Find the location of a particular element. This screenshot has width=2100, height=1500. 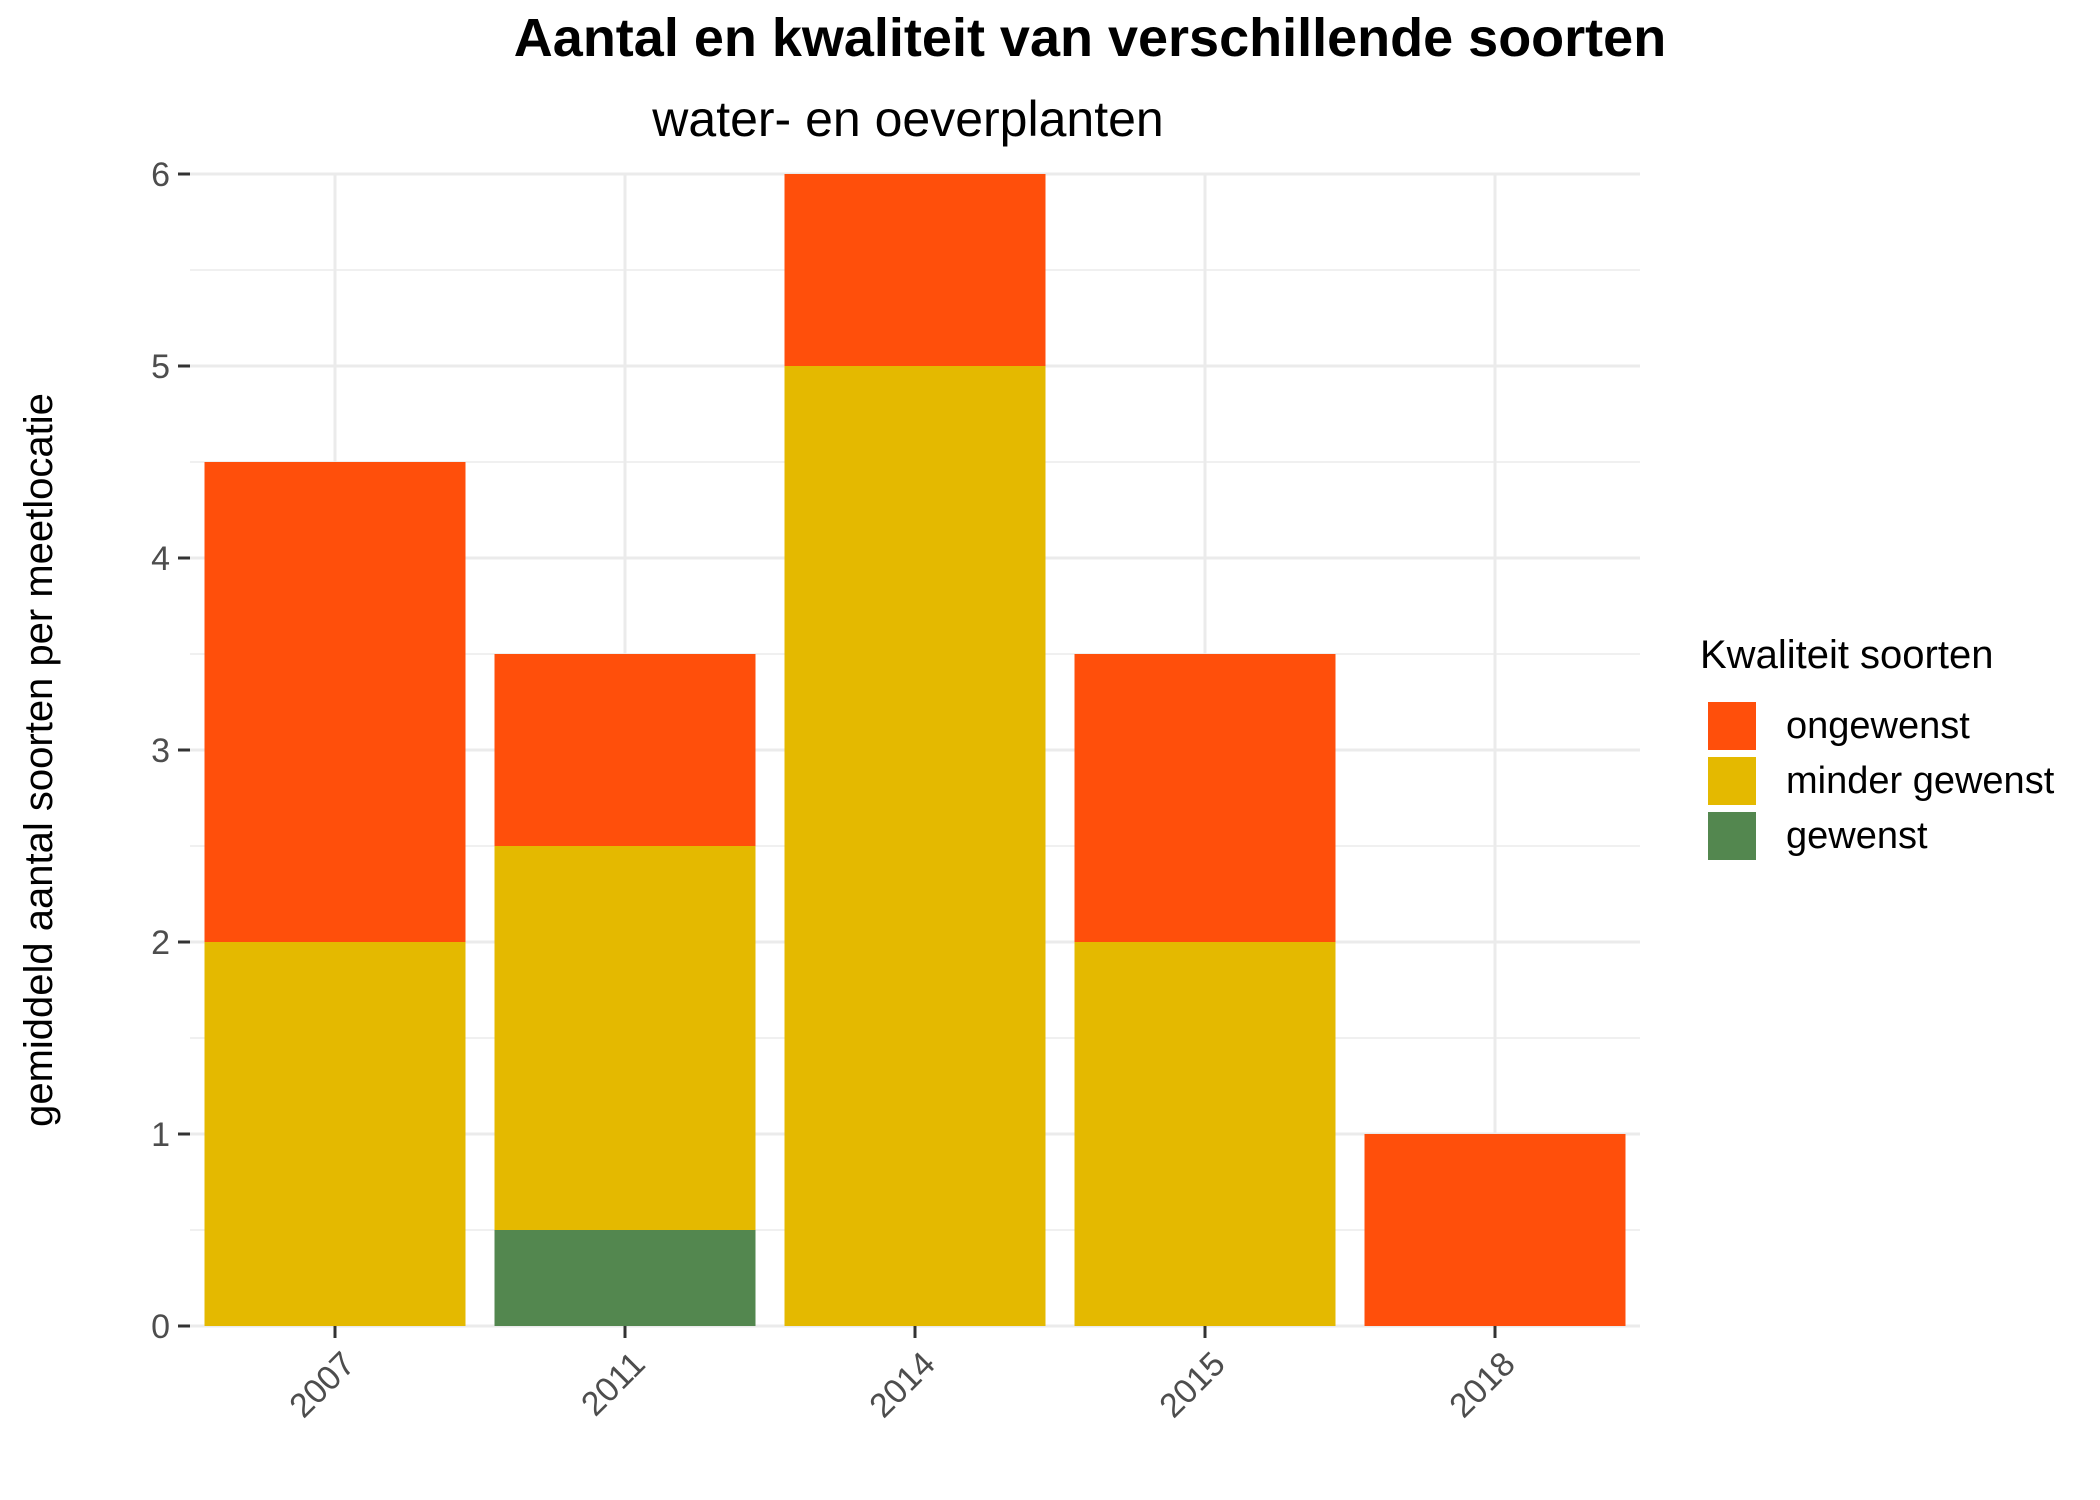

bar-segment-ongewenst-2007 is located at coordinates (335, 702).